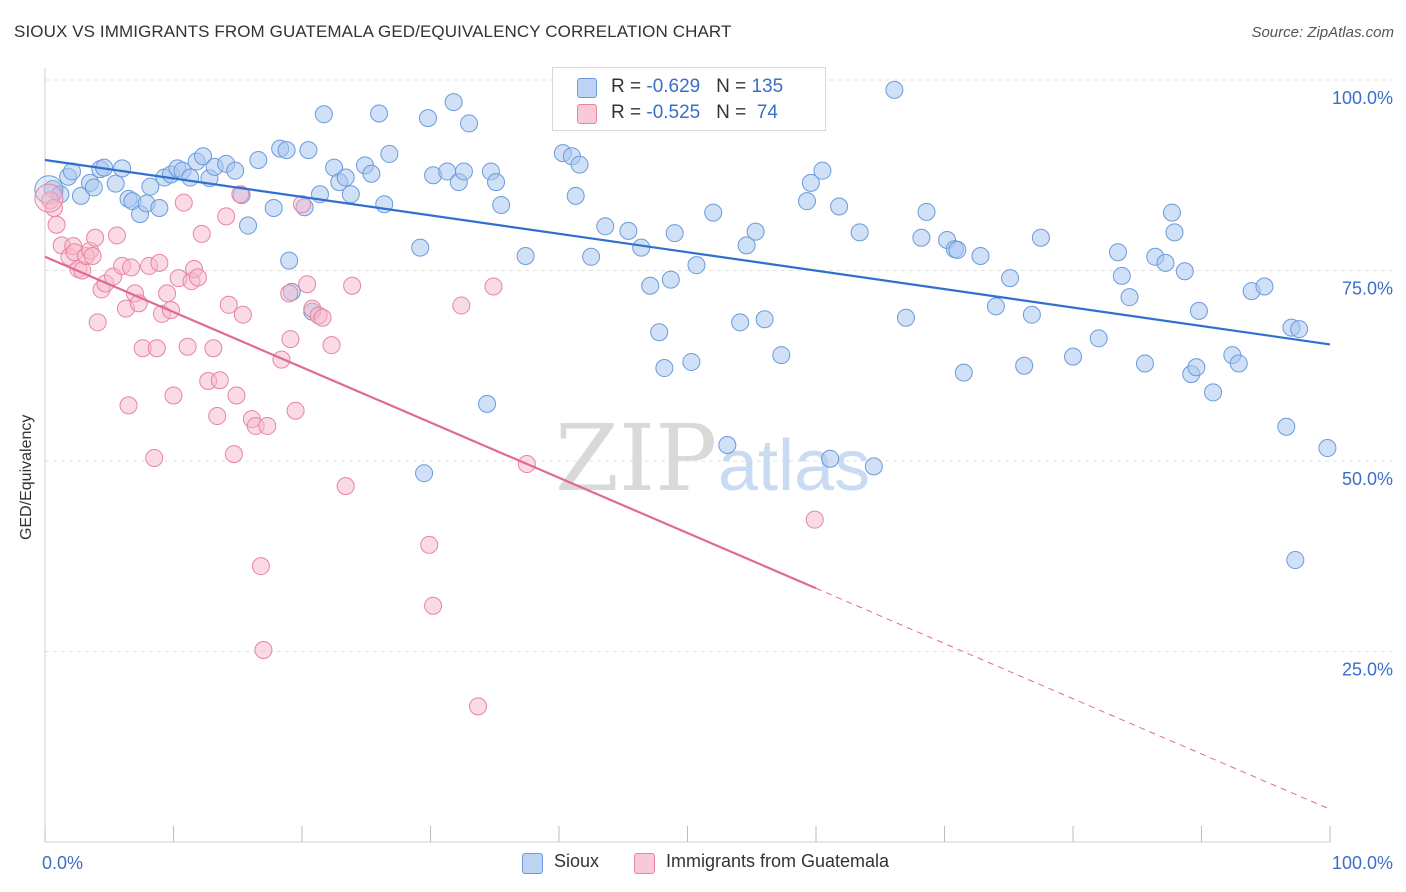  Describe the element at coordinates (673, 86) in the screenshot. I see `legend-r-value-sioux: -0.629` at that location.